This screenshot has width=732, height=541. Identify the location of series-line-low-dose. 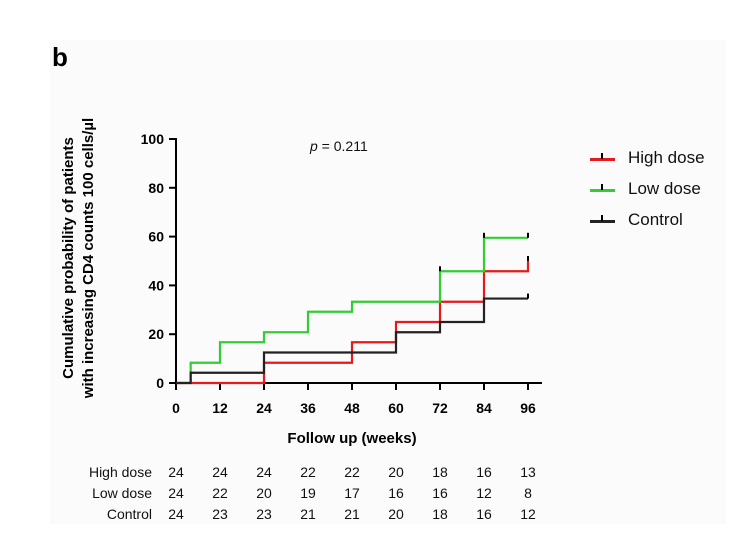
(358, 309).